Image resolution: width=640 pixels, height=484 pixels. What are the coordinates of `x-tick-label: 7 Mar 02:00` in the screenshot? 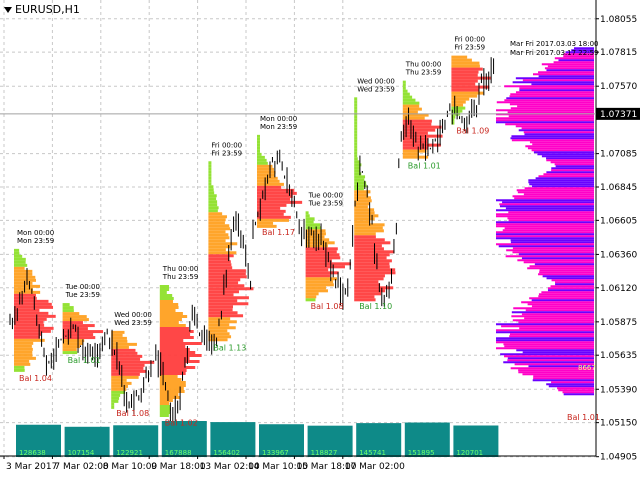 It's located at (81, 467).